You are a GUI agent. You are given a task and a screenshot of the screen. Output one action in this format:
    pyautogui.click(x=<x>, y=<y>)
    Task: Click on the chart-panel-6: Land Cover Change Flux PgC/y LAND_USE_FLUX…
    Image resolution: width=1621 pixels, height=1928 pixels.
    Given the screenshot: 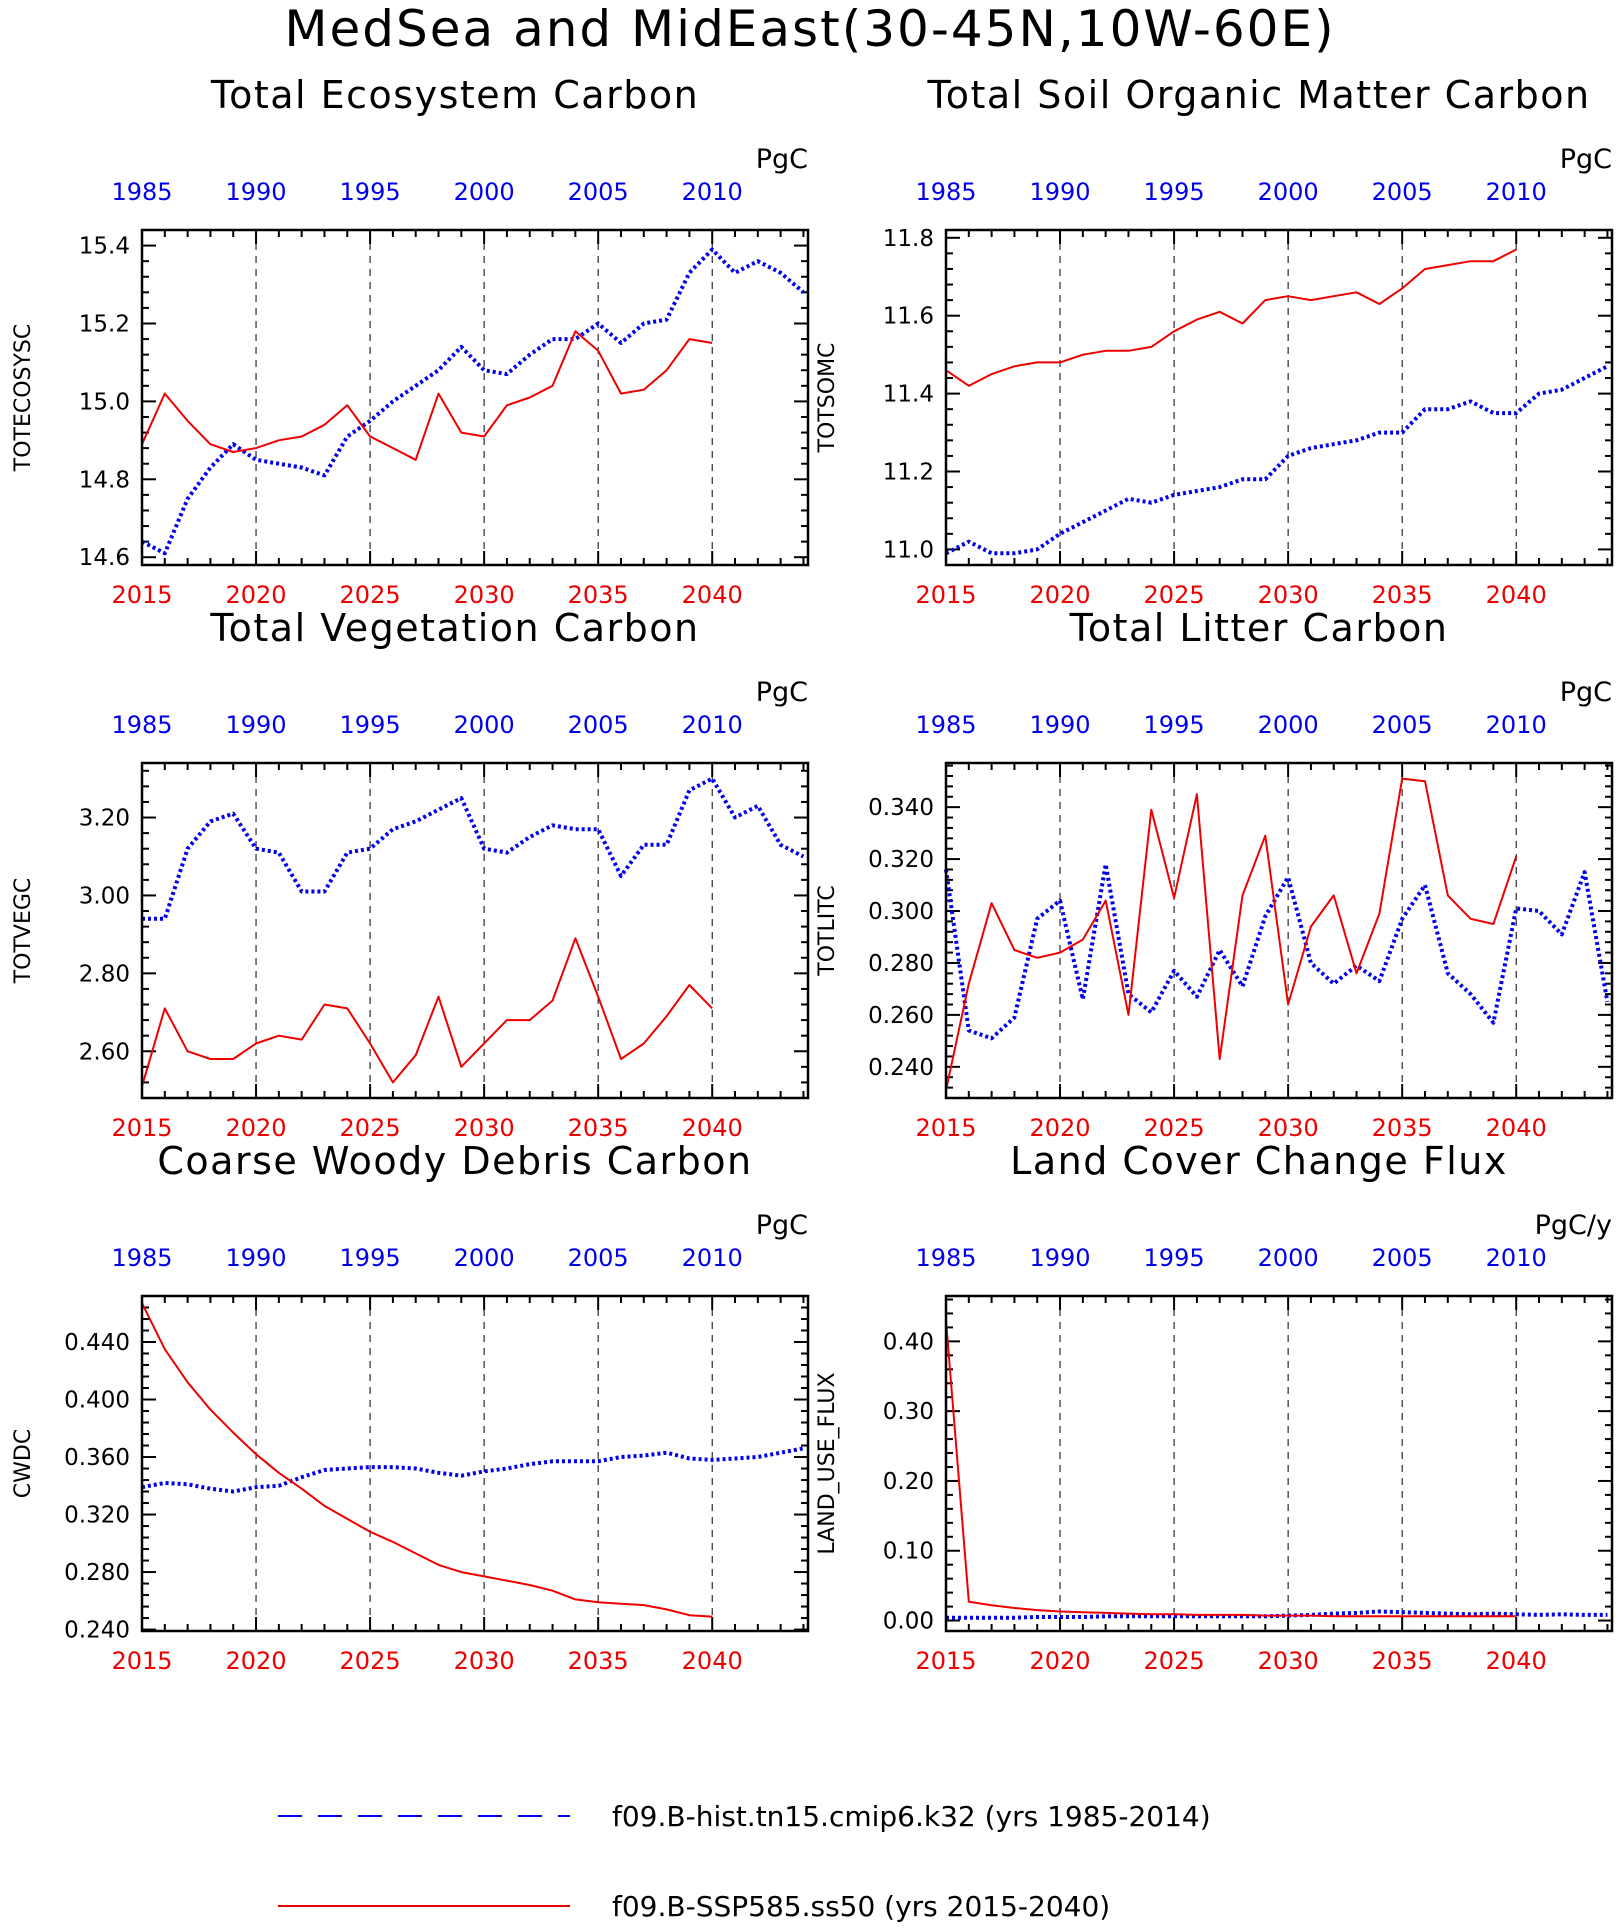 What is the action you would take?
    pyautogui.click(x=1214, y=1407)
    